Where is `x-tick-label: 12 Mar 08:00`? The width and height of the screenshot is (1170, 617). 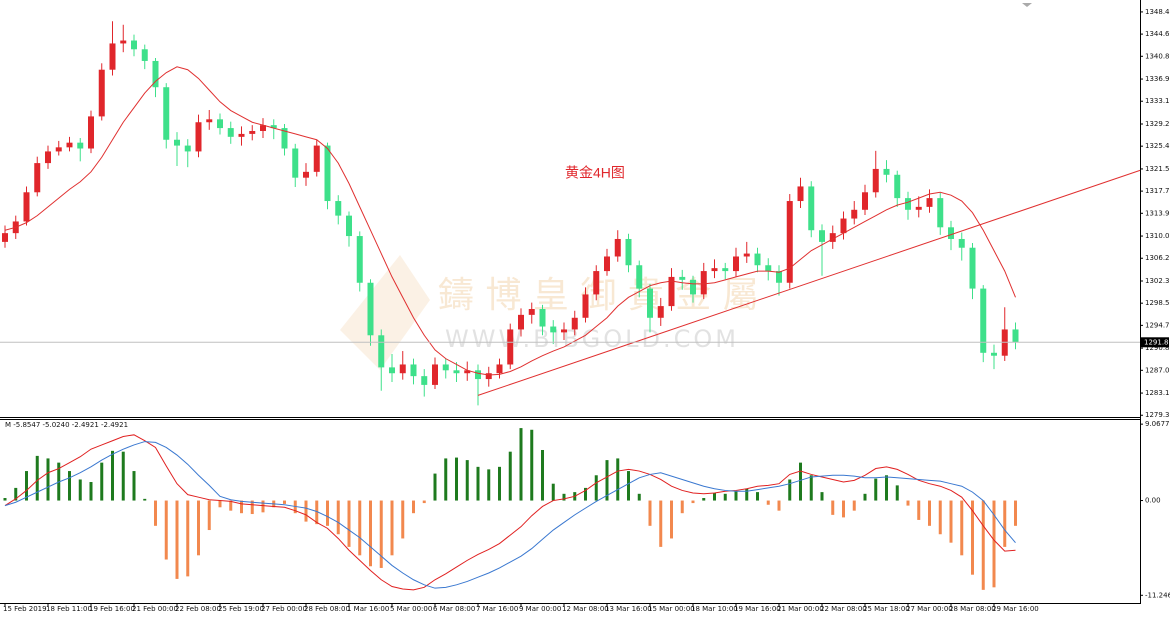
x-tick-label: 12 Mar 08:00 is located at coordinates (585, 609).